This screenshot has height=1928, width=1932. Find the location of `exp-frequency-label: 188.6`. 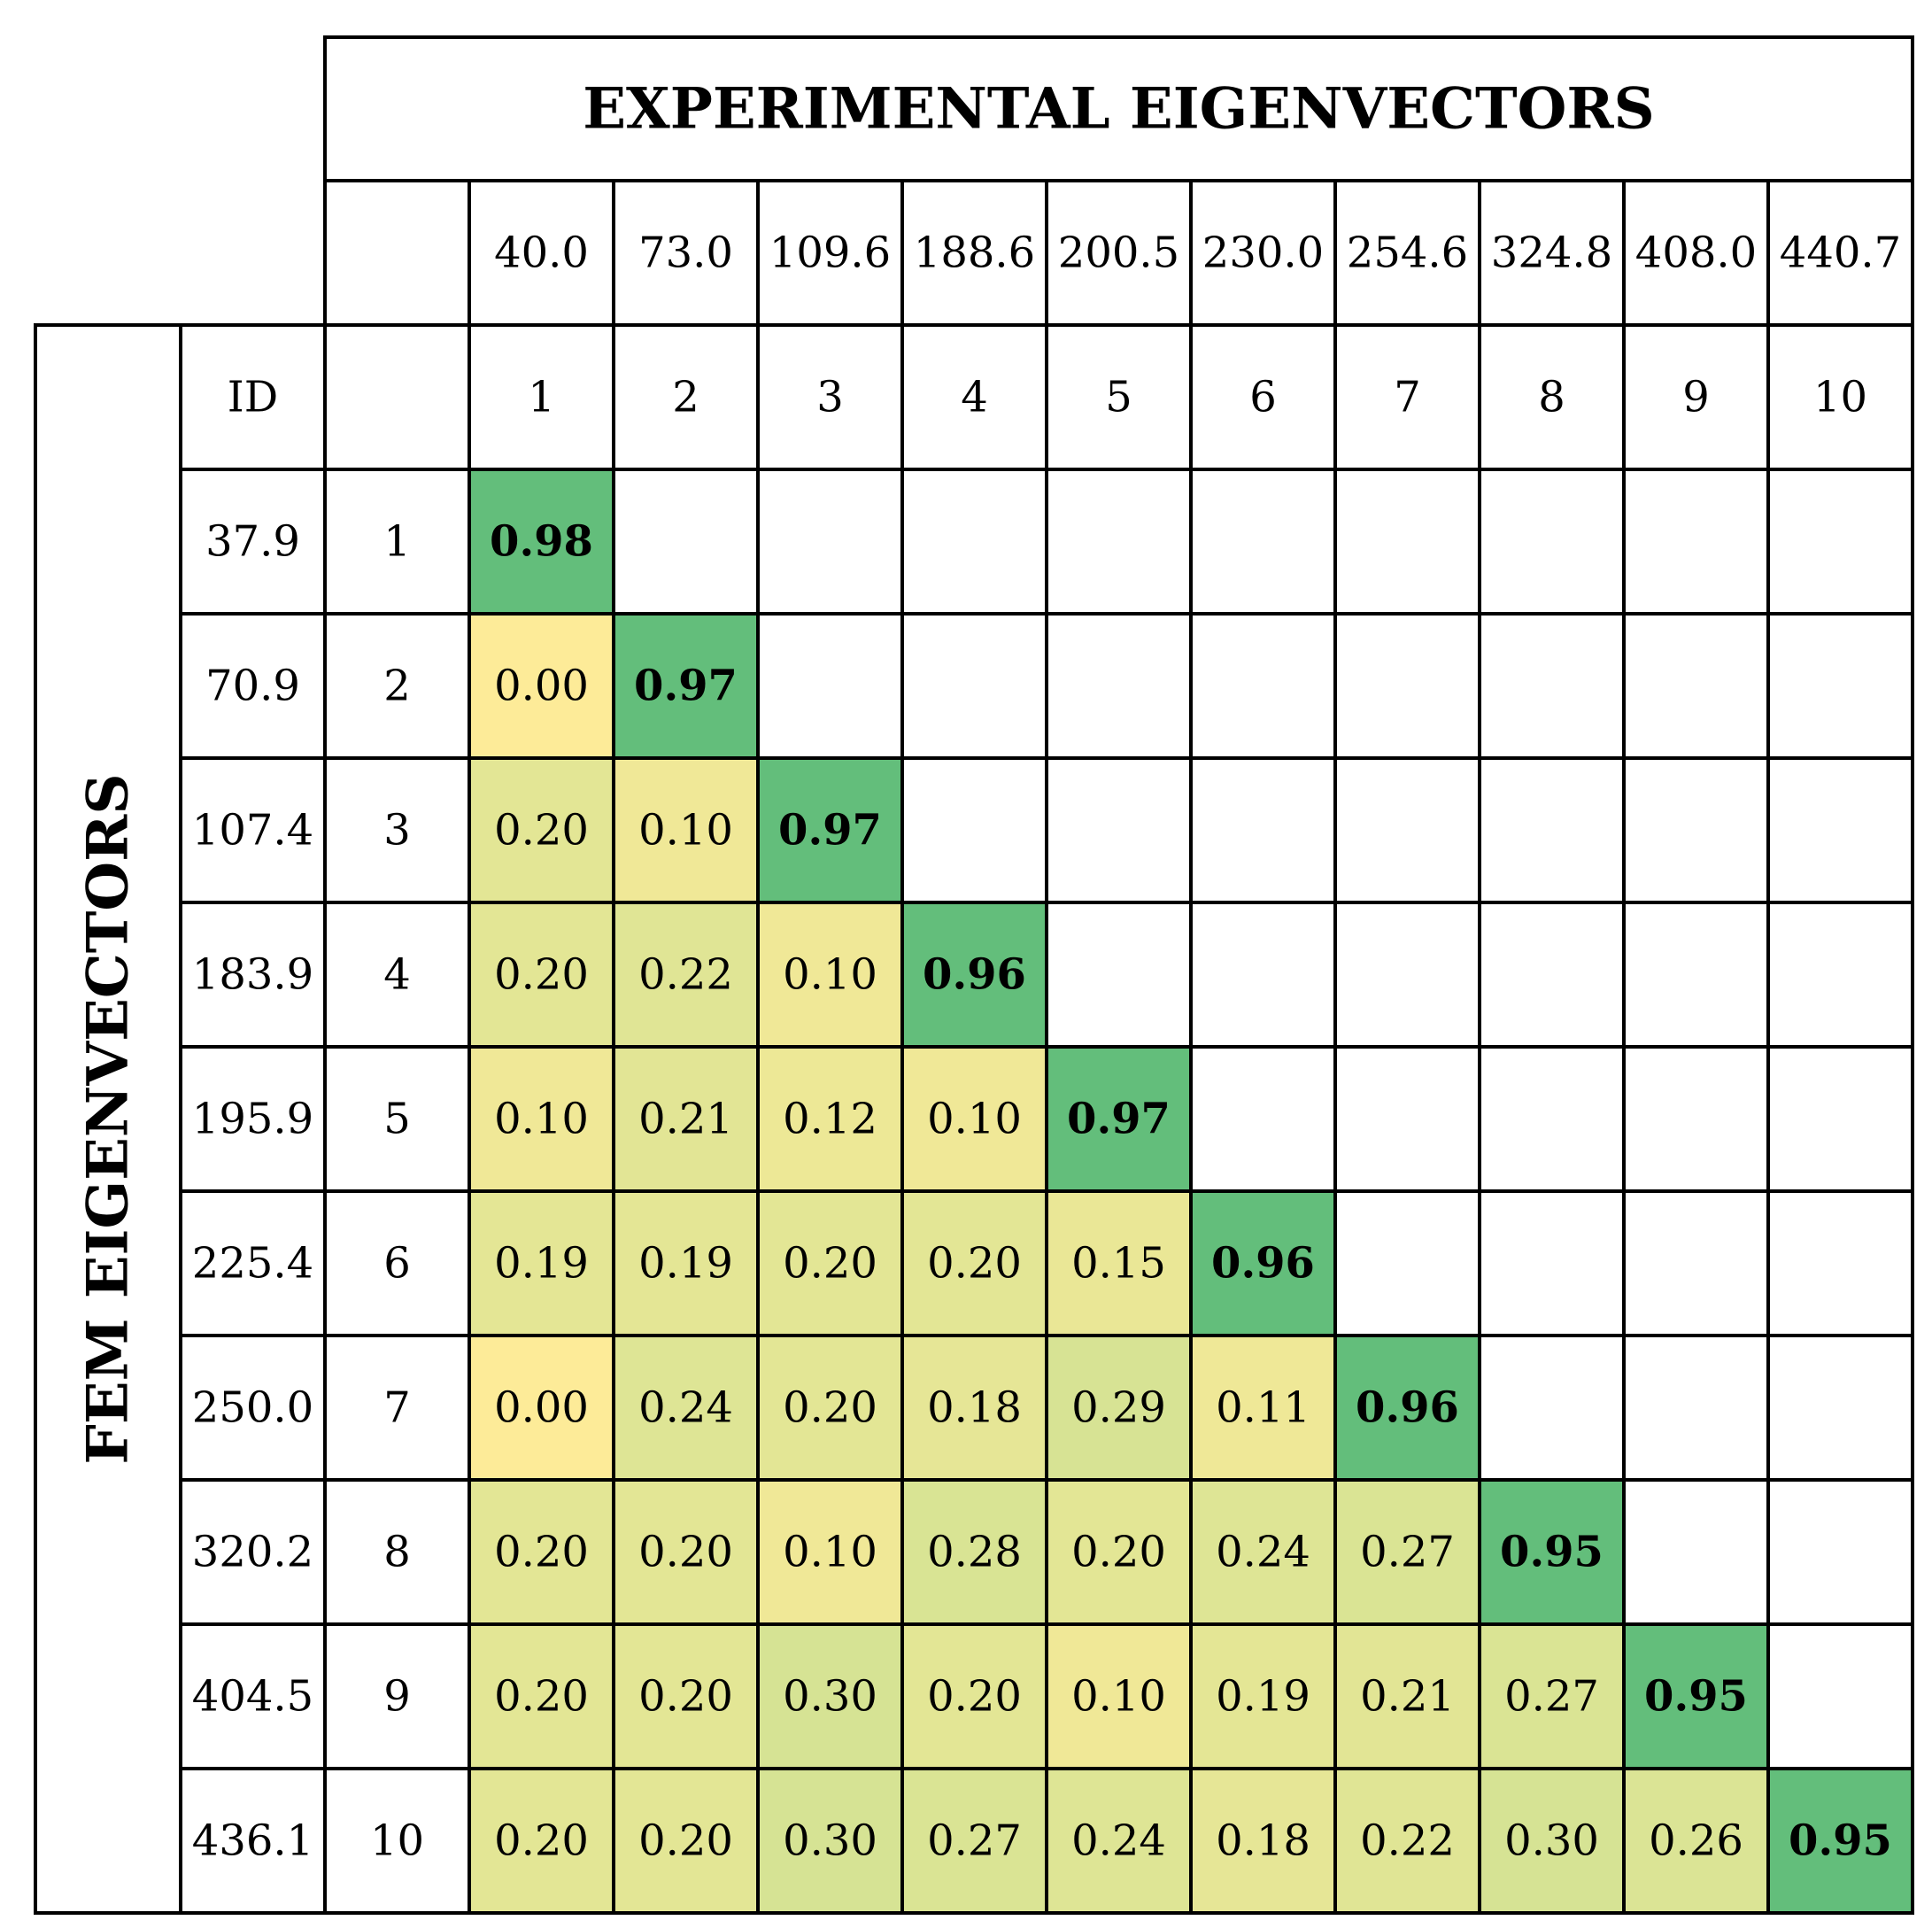

exp-frequency-label: 188.6 is located at coordinates (974, 253).